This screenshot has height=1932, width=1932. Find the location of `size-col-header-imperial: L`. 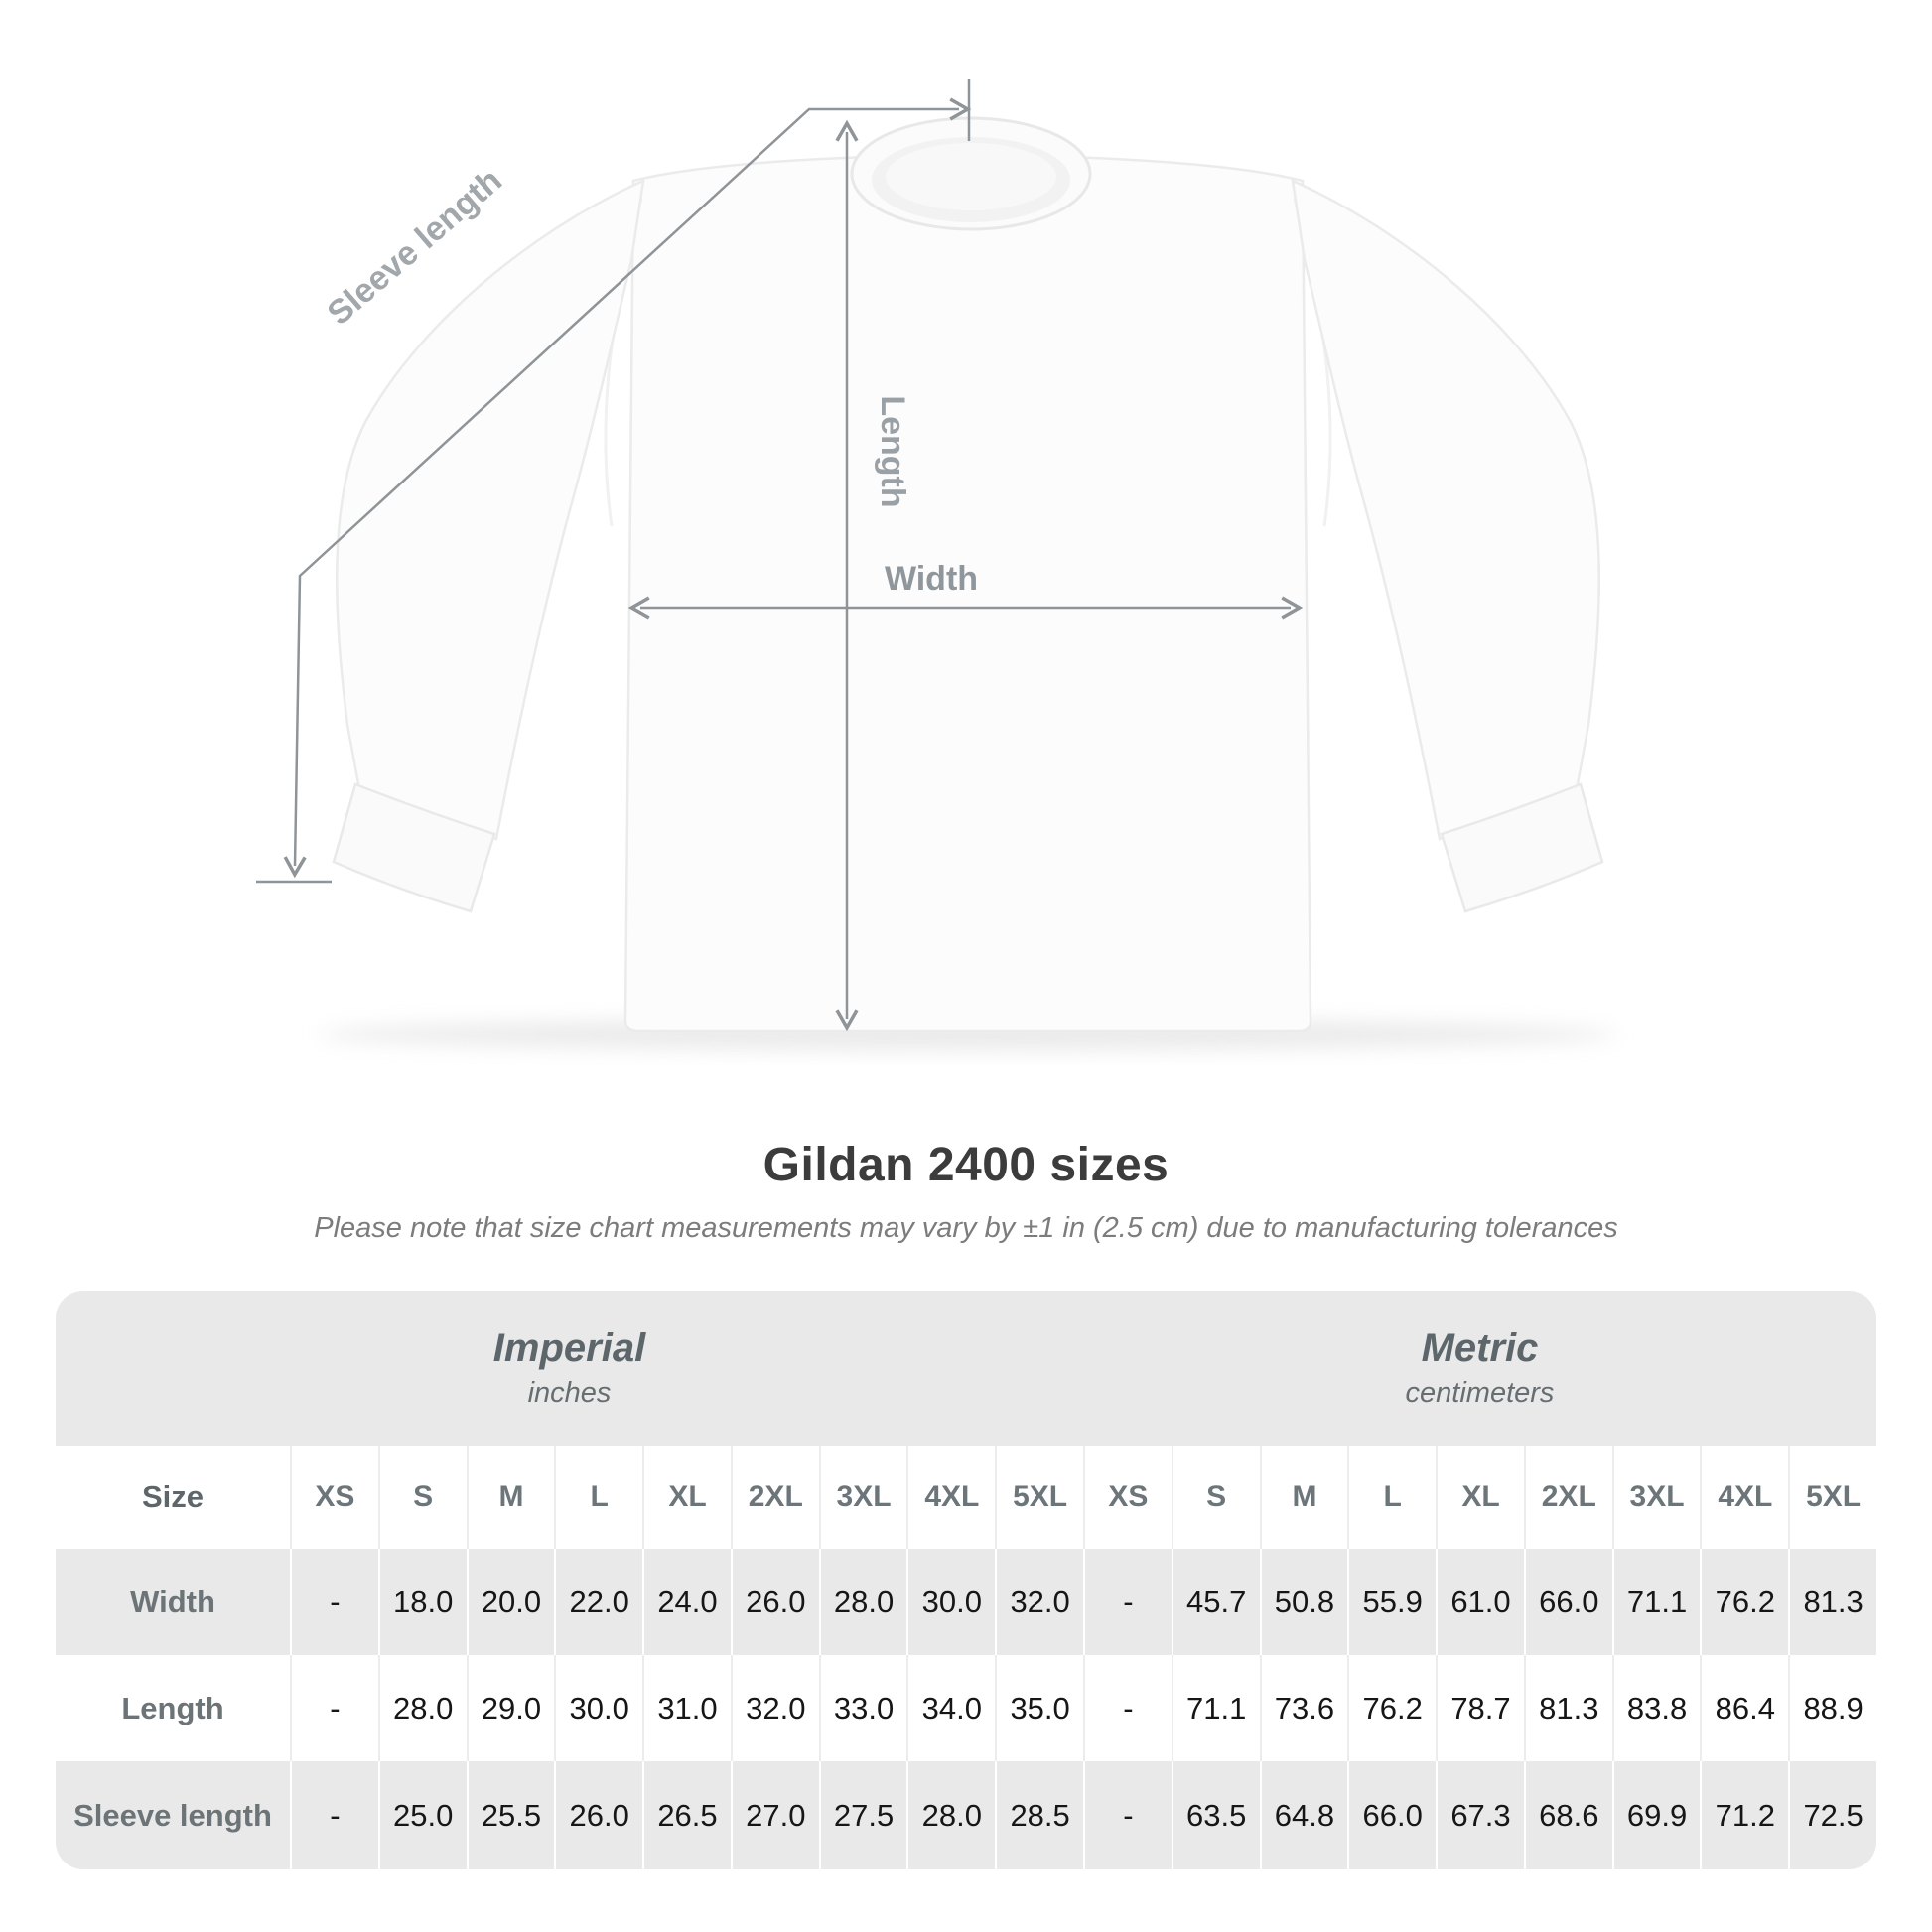

size-col-header-imperial: L is located at coordinates (598, 1497).